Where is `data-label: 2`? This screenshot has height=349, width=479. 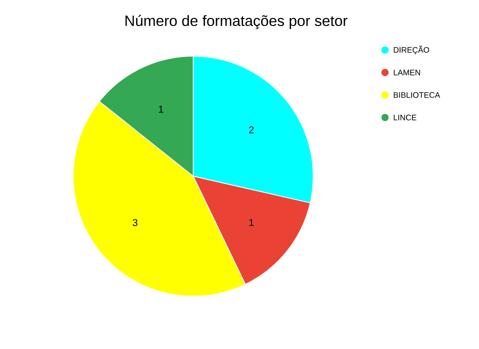
data-label: 2 is located at coordinates (251, 130).